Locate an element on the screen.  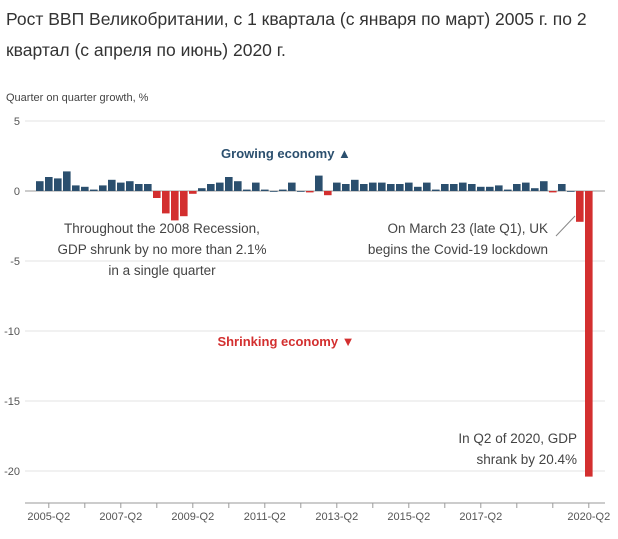
bar-2007-Q2 is located at coordinates (121, 186).